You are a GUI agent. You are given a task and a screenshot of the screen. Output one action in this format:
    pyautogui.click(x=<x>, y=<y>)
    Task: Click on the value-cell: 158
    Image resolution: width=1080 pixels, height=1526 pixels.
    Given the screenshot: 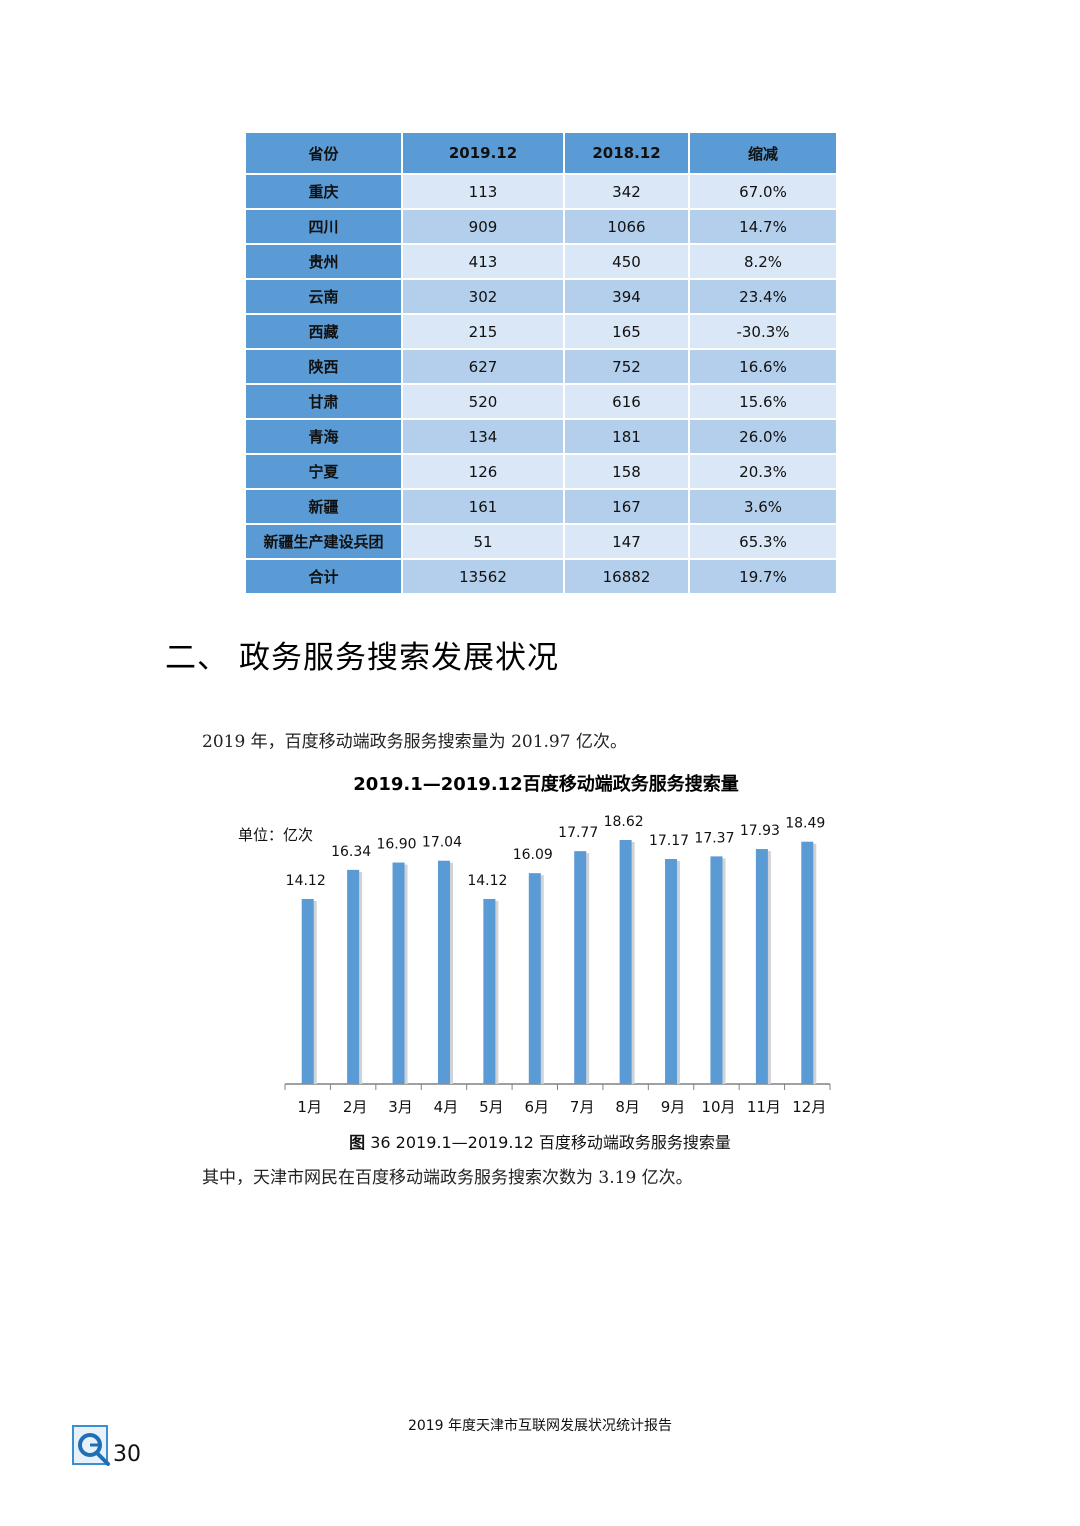 What is the action you would take?
    pyautogui.click(x=626, y=471)
    